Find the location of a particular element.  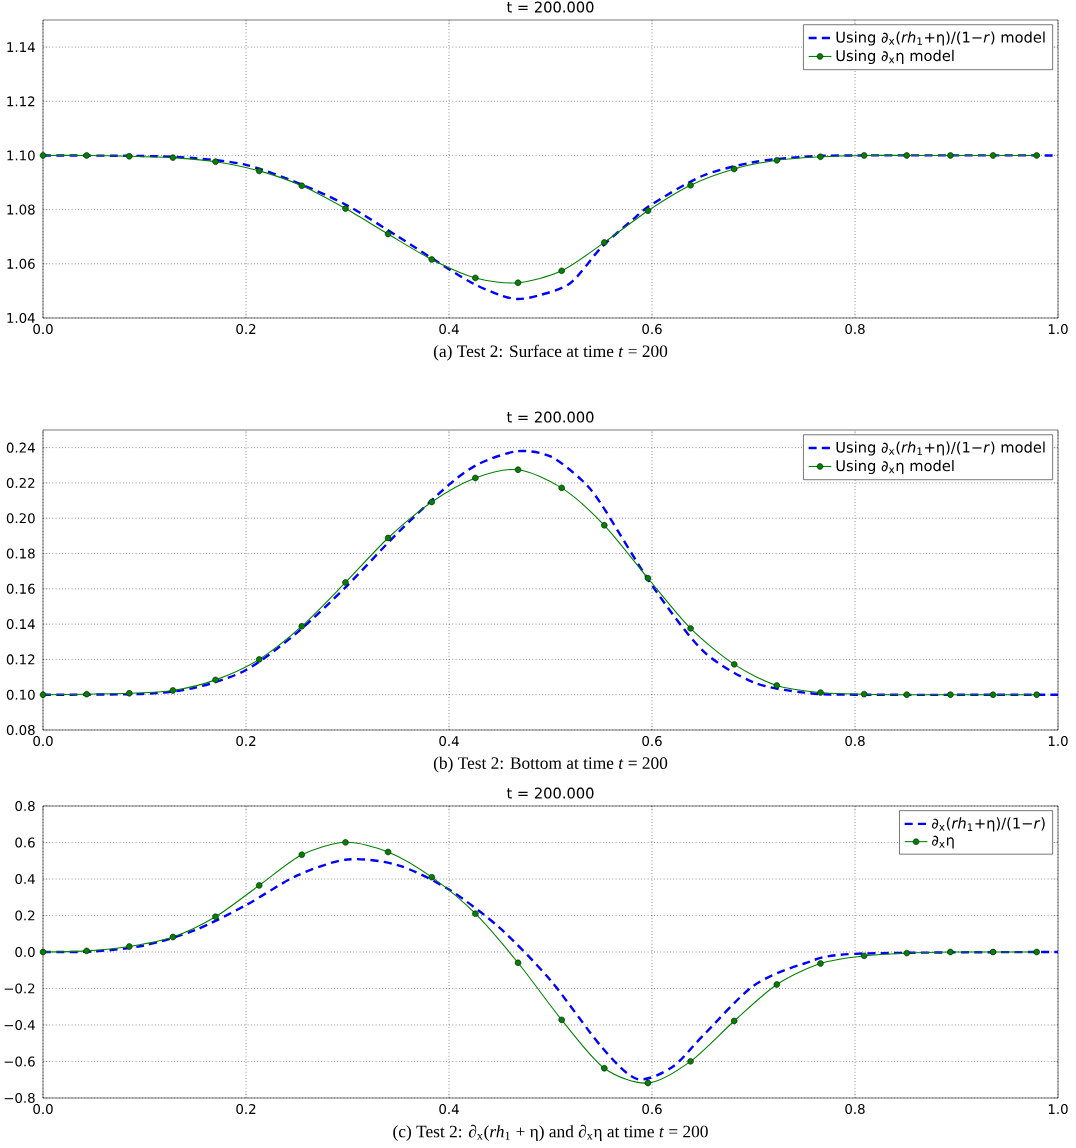

y-tick-label: 1.14 is located at coordinates (21, 47).